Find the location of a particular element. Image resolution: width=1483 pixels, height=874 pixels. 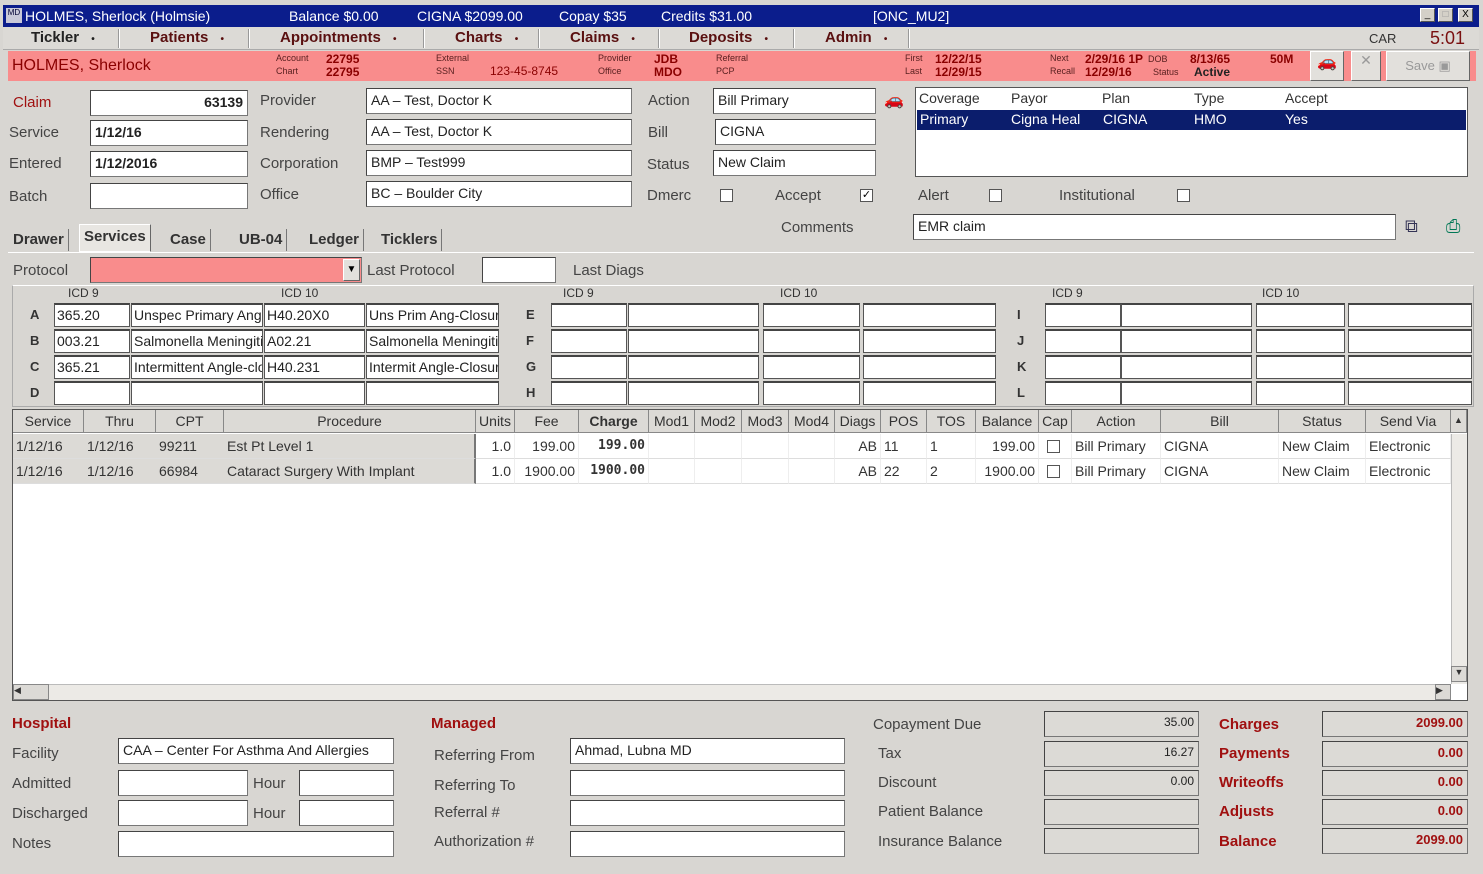

close-claim-button: ✕ is located at coordinates (1366, 66).